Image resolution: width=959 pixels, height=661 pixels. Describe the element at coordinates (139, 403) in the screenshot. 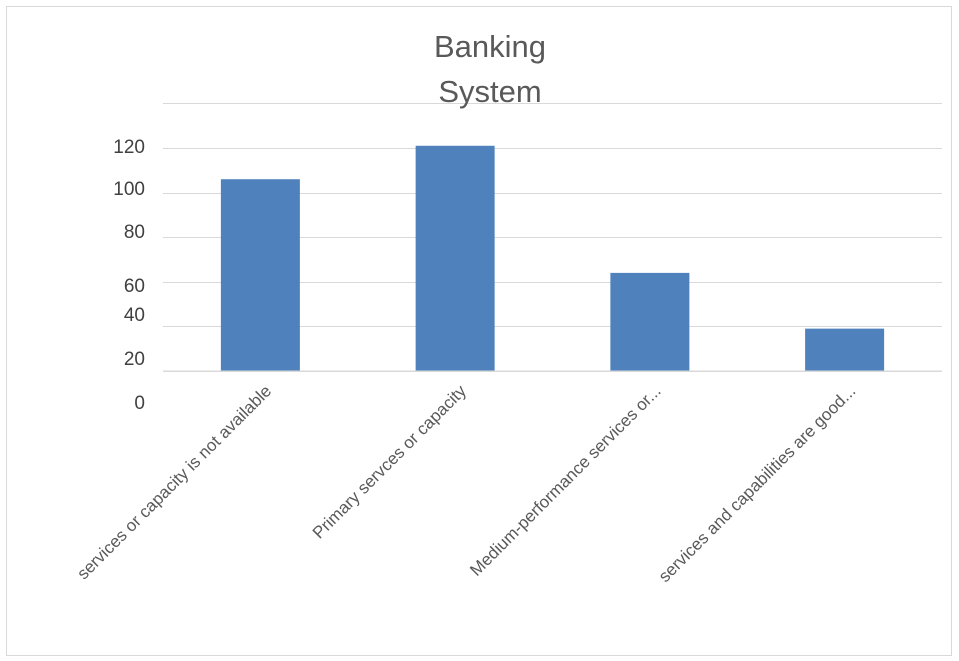

I see `y-tick-label: 0` at that location.